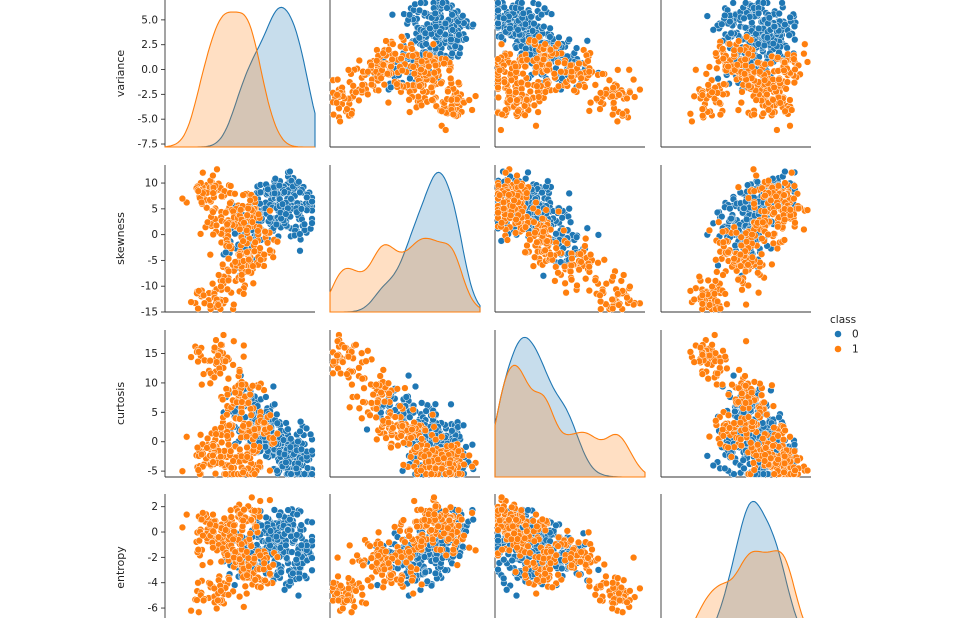  What do you see at coordinates (148, 95) in the screenshot?
I see `y-tick-label: -2.5` at bounding box center [148, 95].